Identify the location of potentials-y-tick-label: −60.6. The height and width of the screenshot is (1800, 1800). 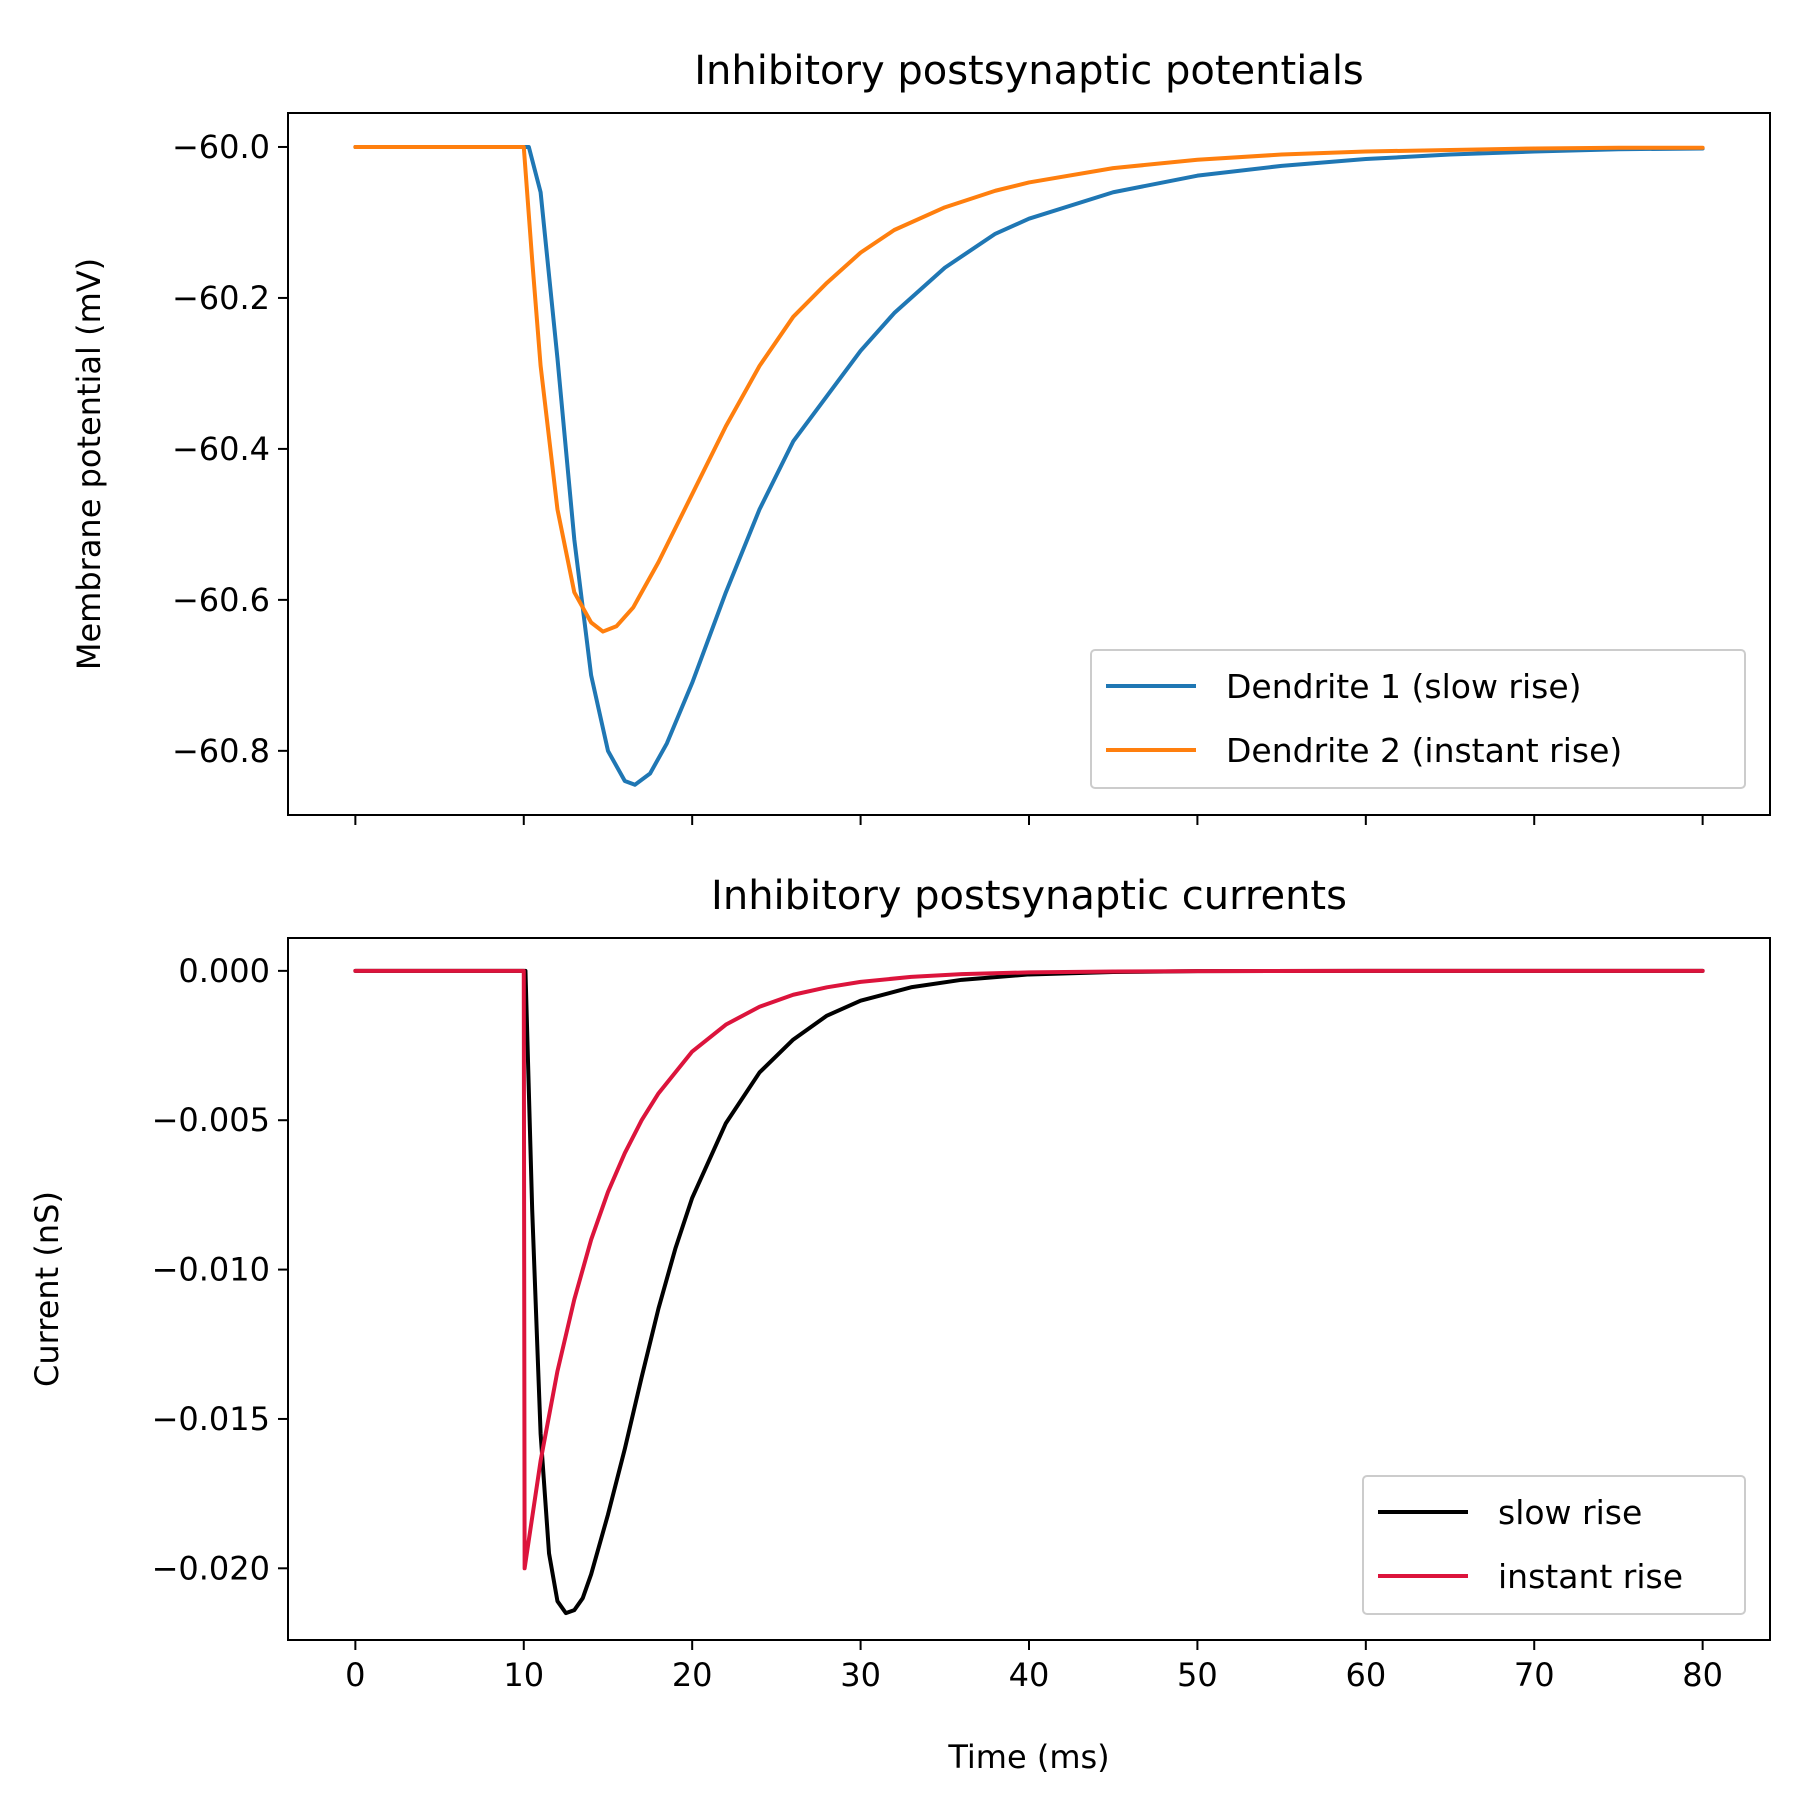
(221, 600).